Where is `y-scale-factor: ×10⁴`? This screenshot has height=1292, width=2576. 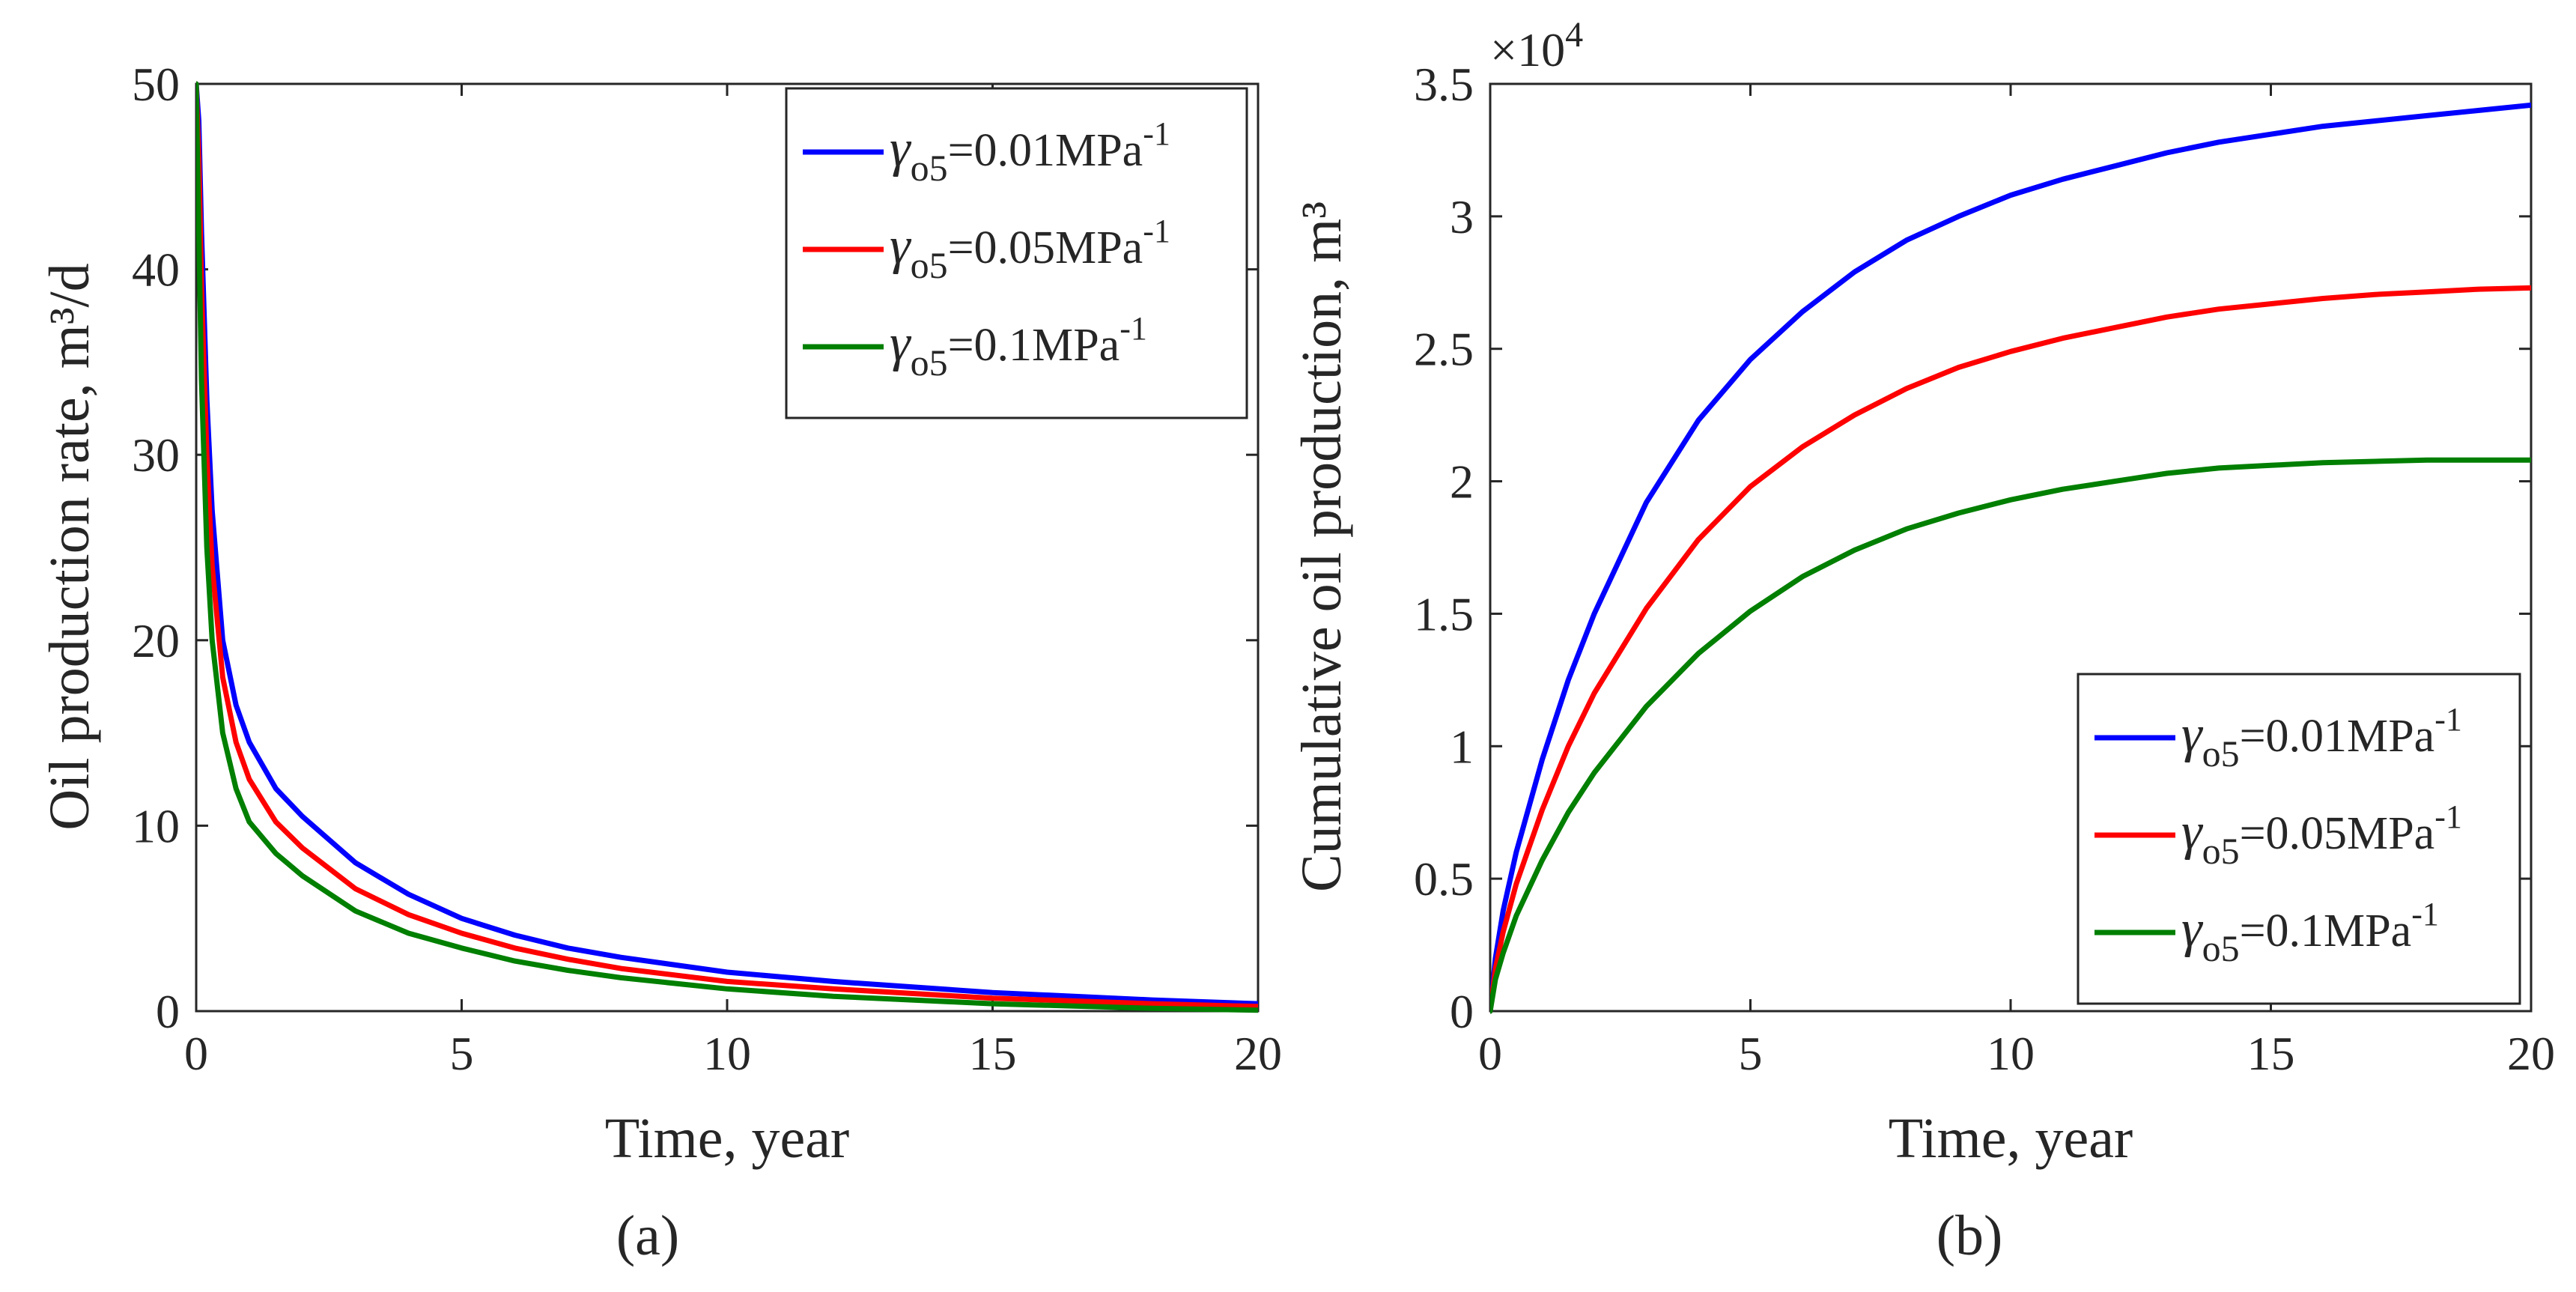
y-scale-factor: ×10⁴ is located at coordinates (1536, 45).